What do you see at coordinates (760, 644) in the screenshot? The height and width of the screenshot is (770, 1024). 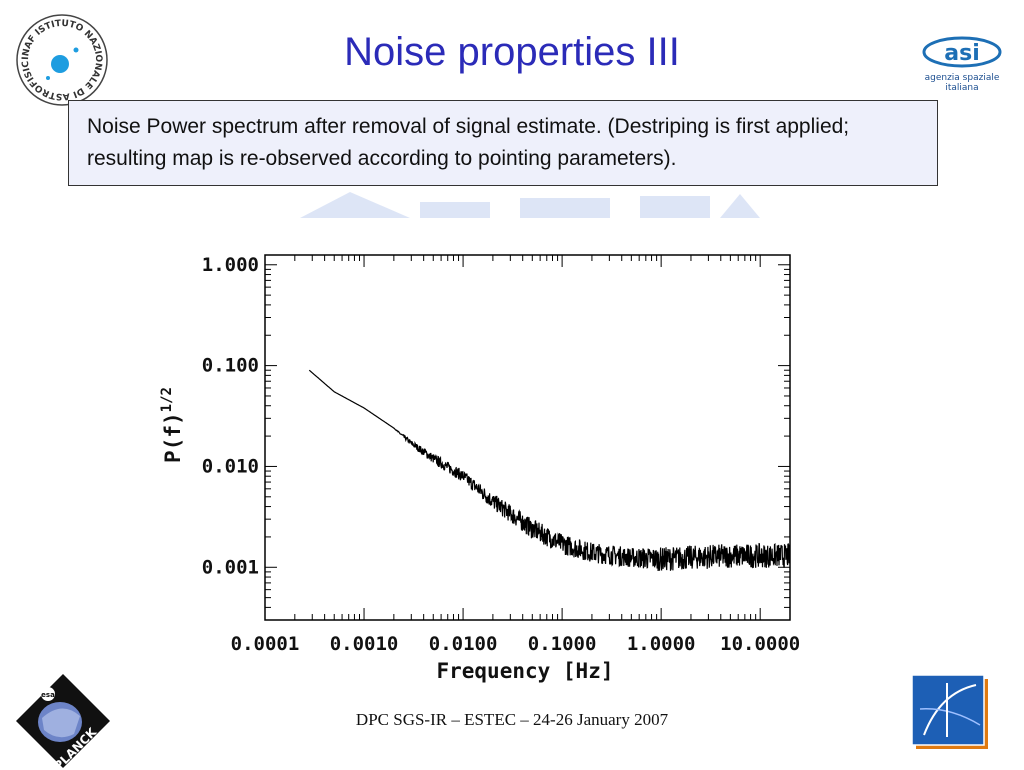 I see `x-tick-label: 10.0000` at bounding box center [760, 644].